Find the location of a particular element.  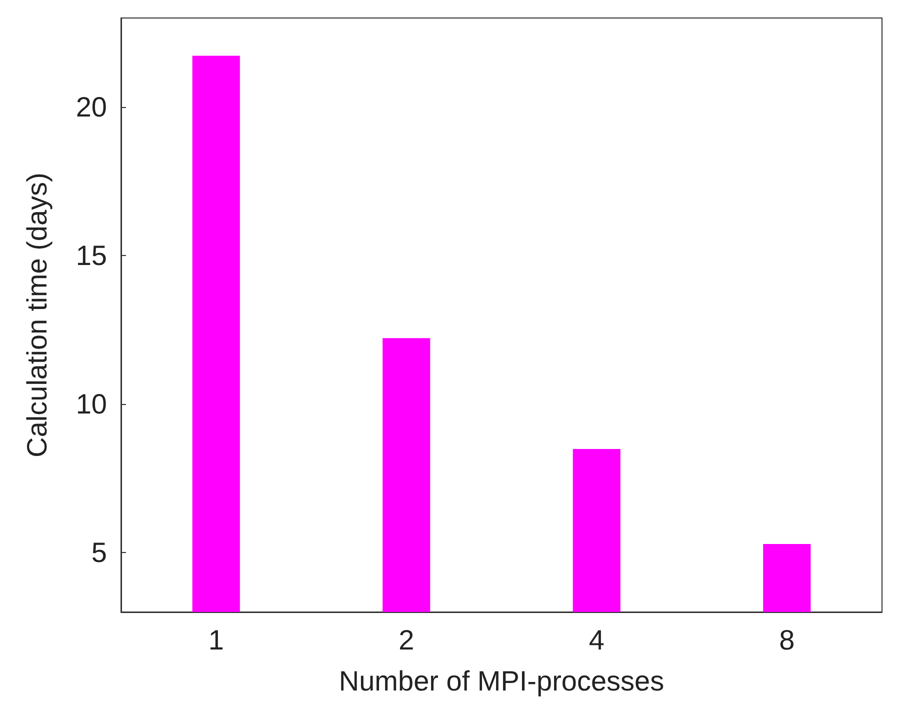

x-tick-label: 2 is located at coordinates (406, 640).